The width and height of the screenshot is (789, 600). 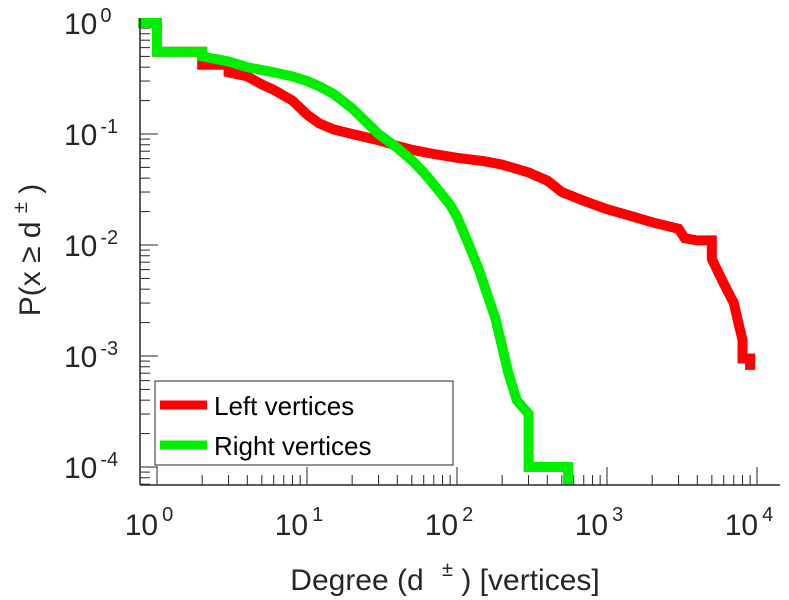 I want to click on y-tick-label: 10 -1, so click(x=91, y=134).